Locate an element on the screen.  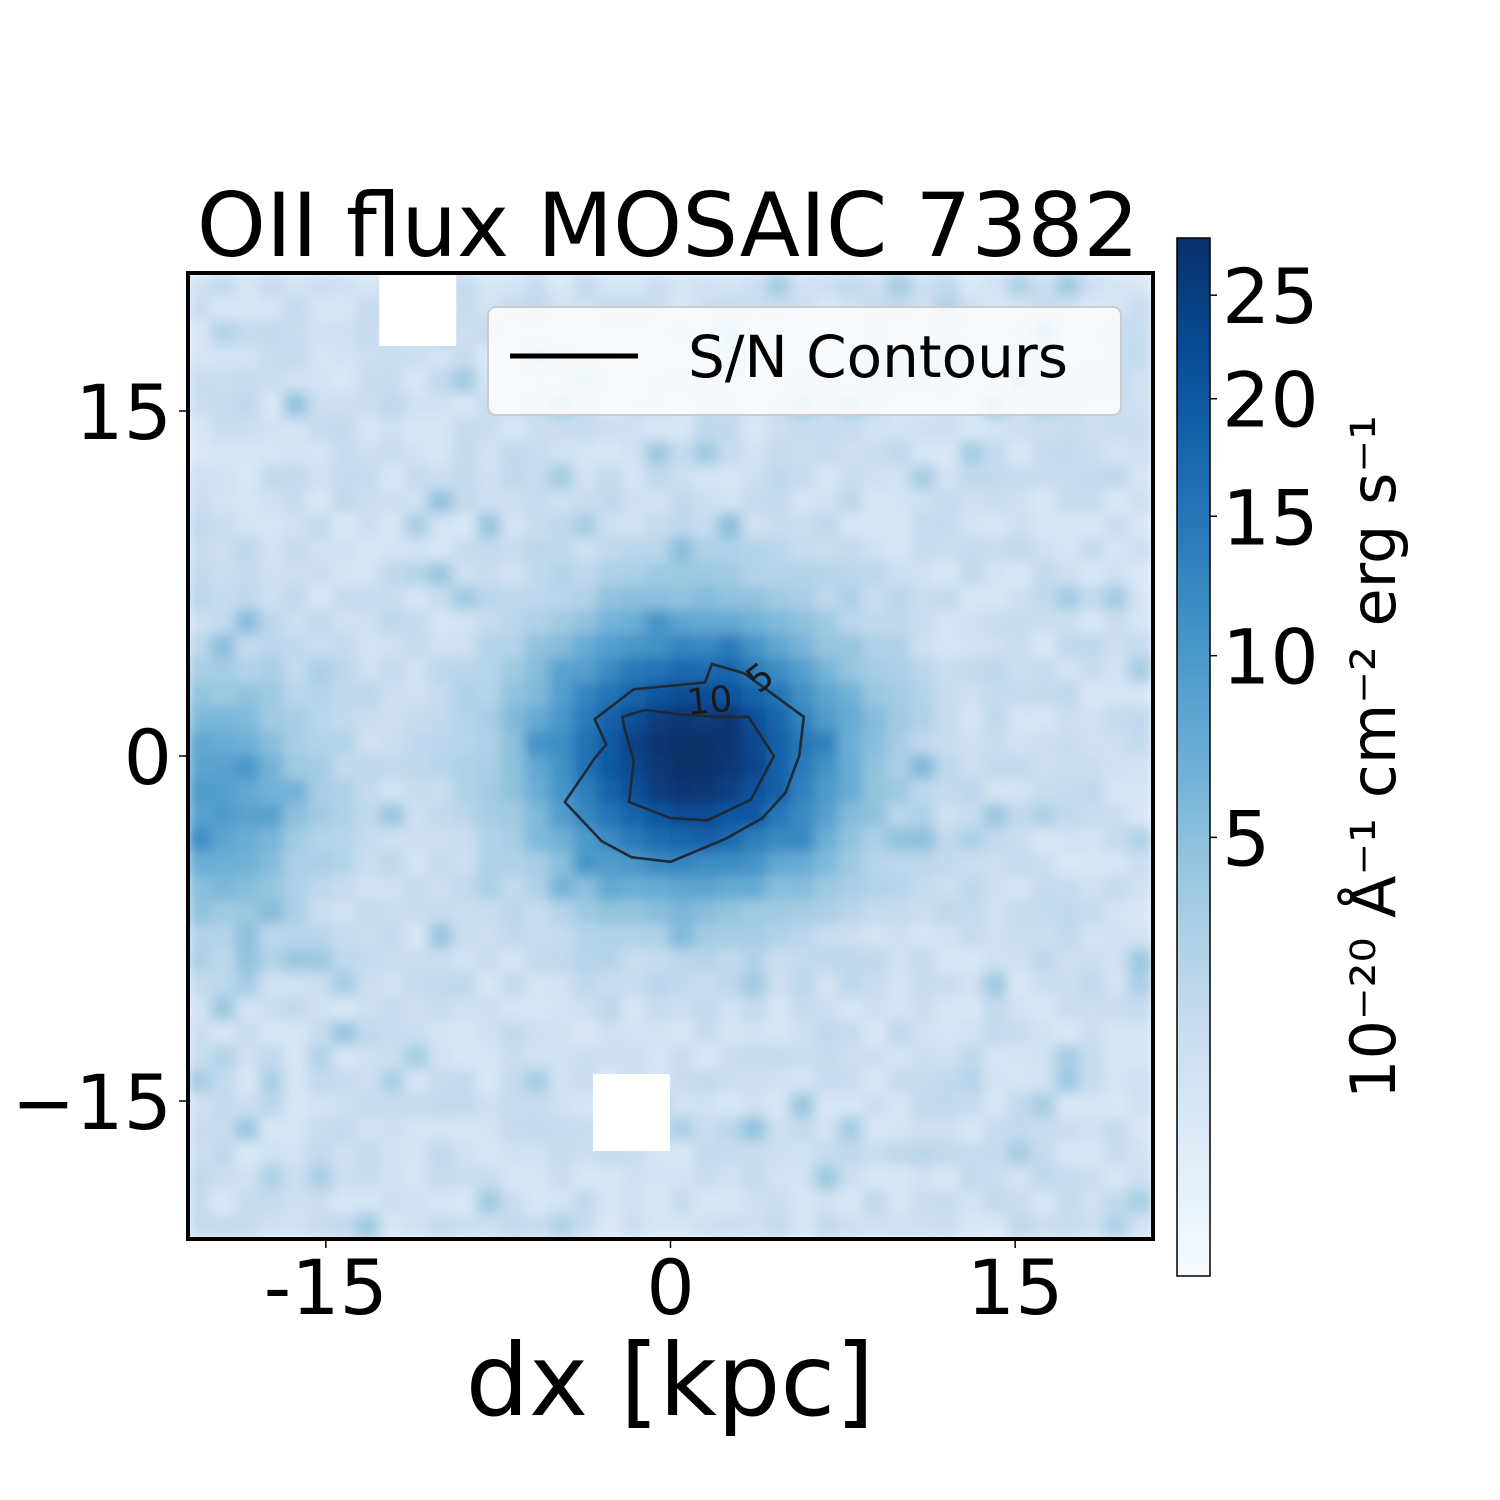
legend: S/N Contours is located at coordinates (804, 361).